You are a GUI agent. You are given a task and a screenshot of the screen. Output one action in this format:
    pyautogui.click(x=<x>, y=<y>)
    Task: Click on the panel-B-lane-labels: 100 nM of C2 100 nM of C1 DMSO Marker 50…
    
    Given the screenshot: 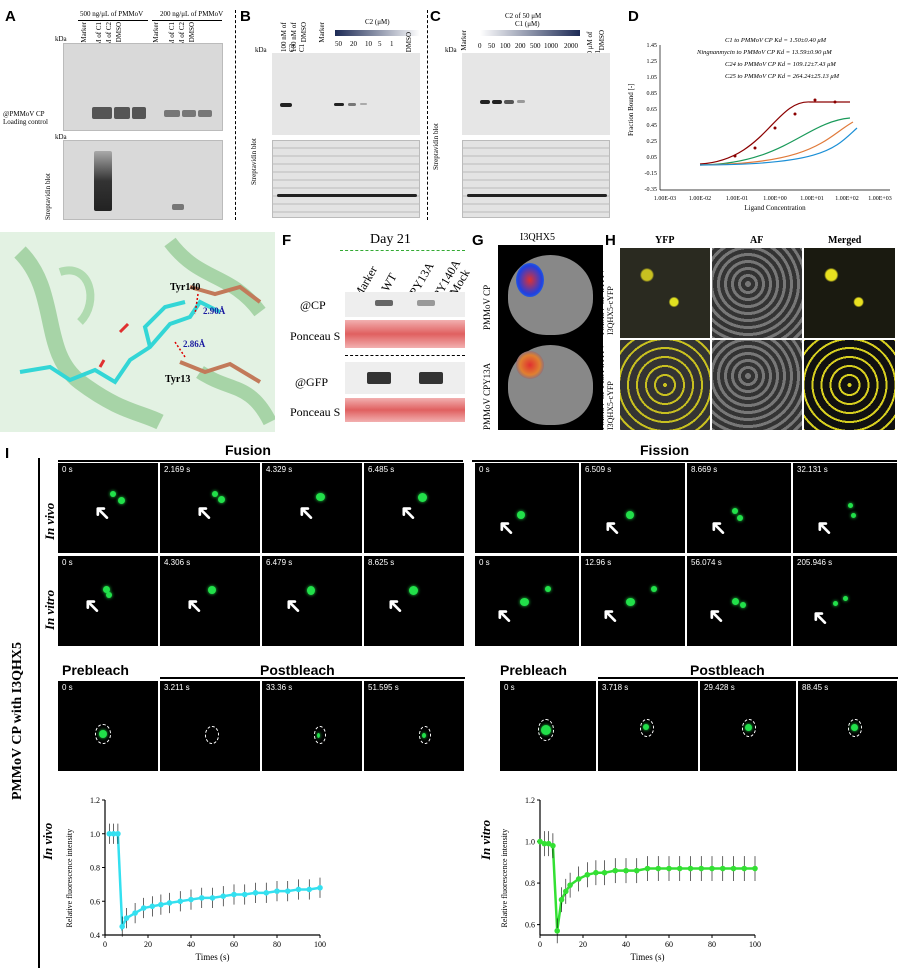 What is the action you would take?
    pyautogui.click(x=346, y=37)
    